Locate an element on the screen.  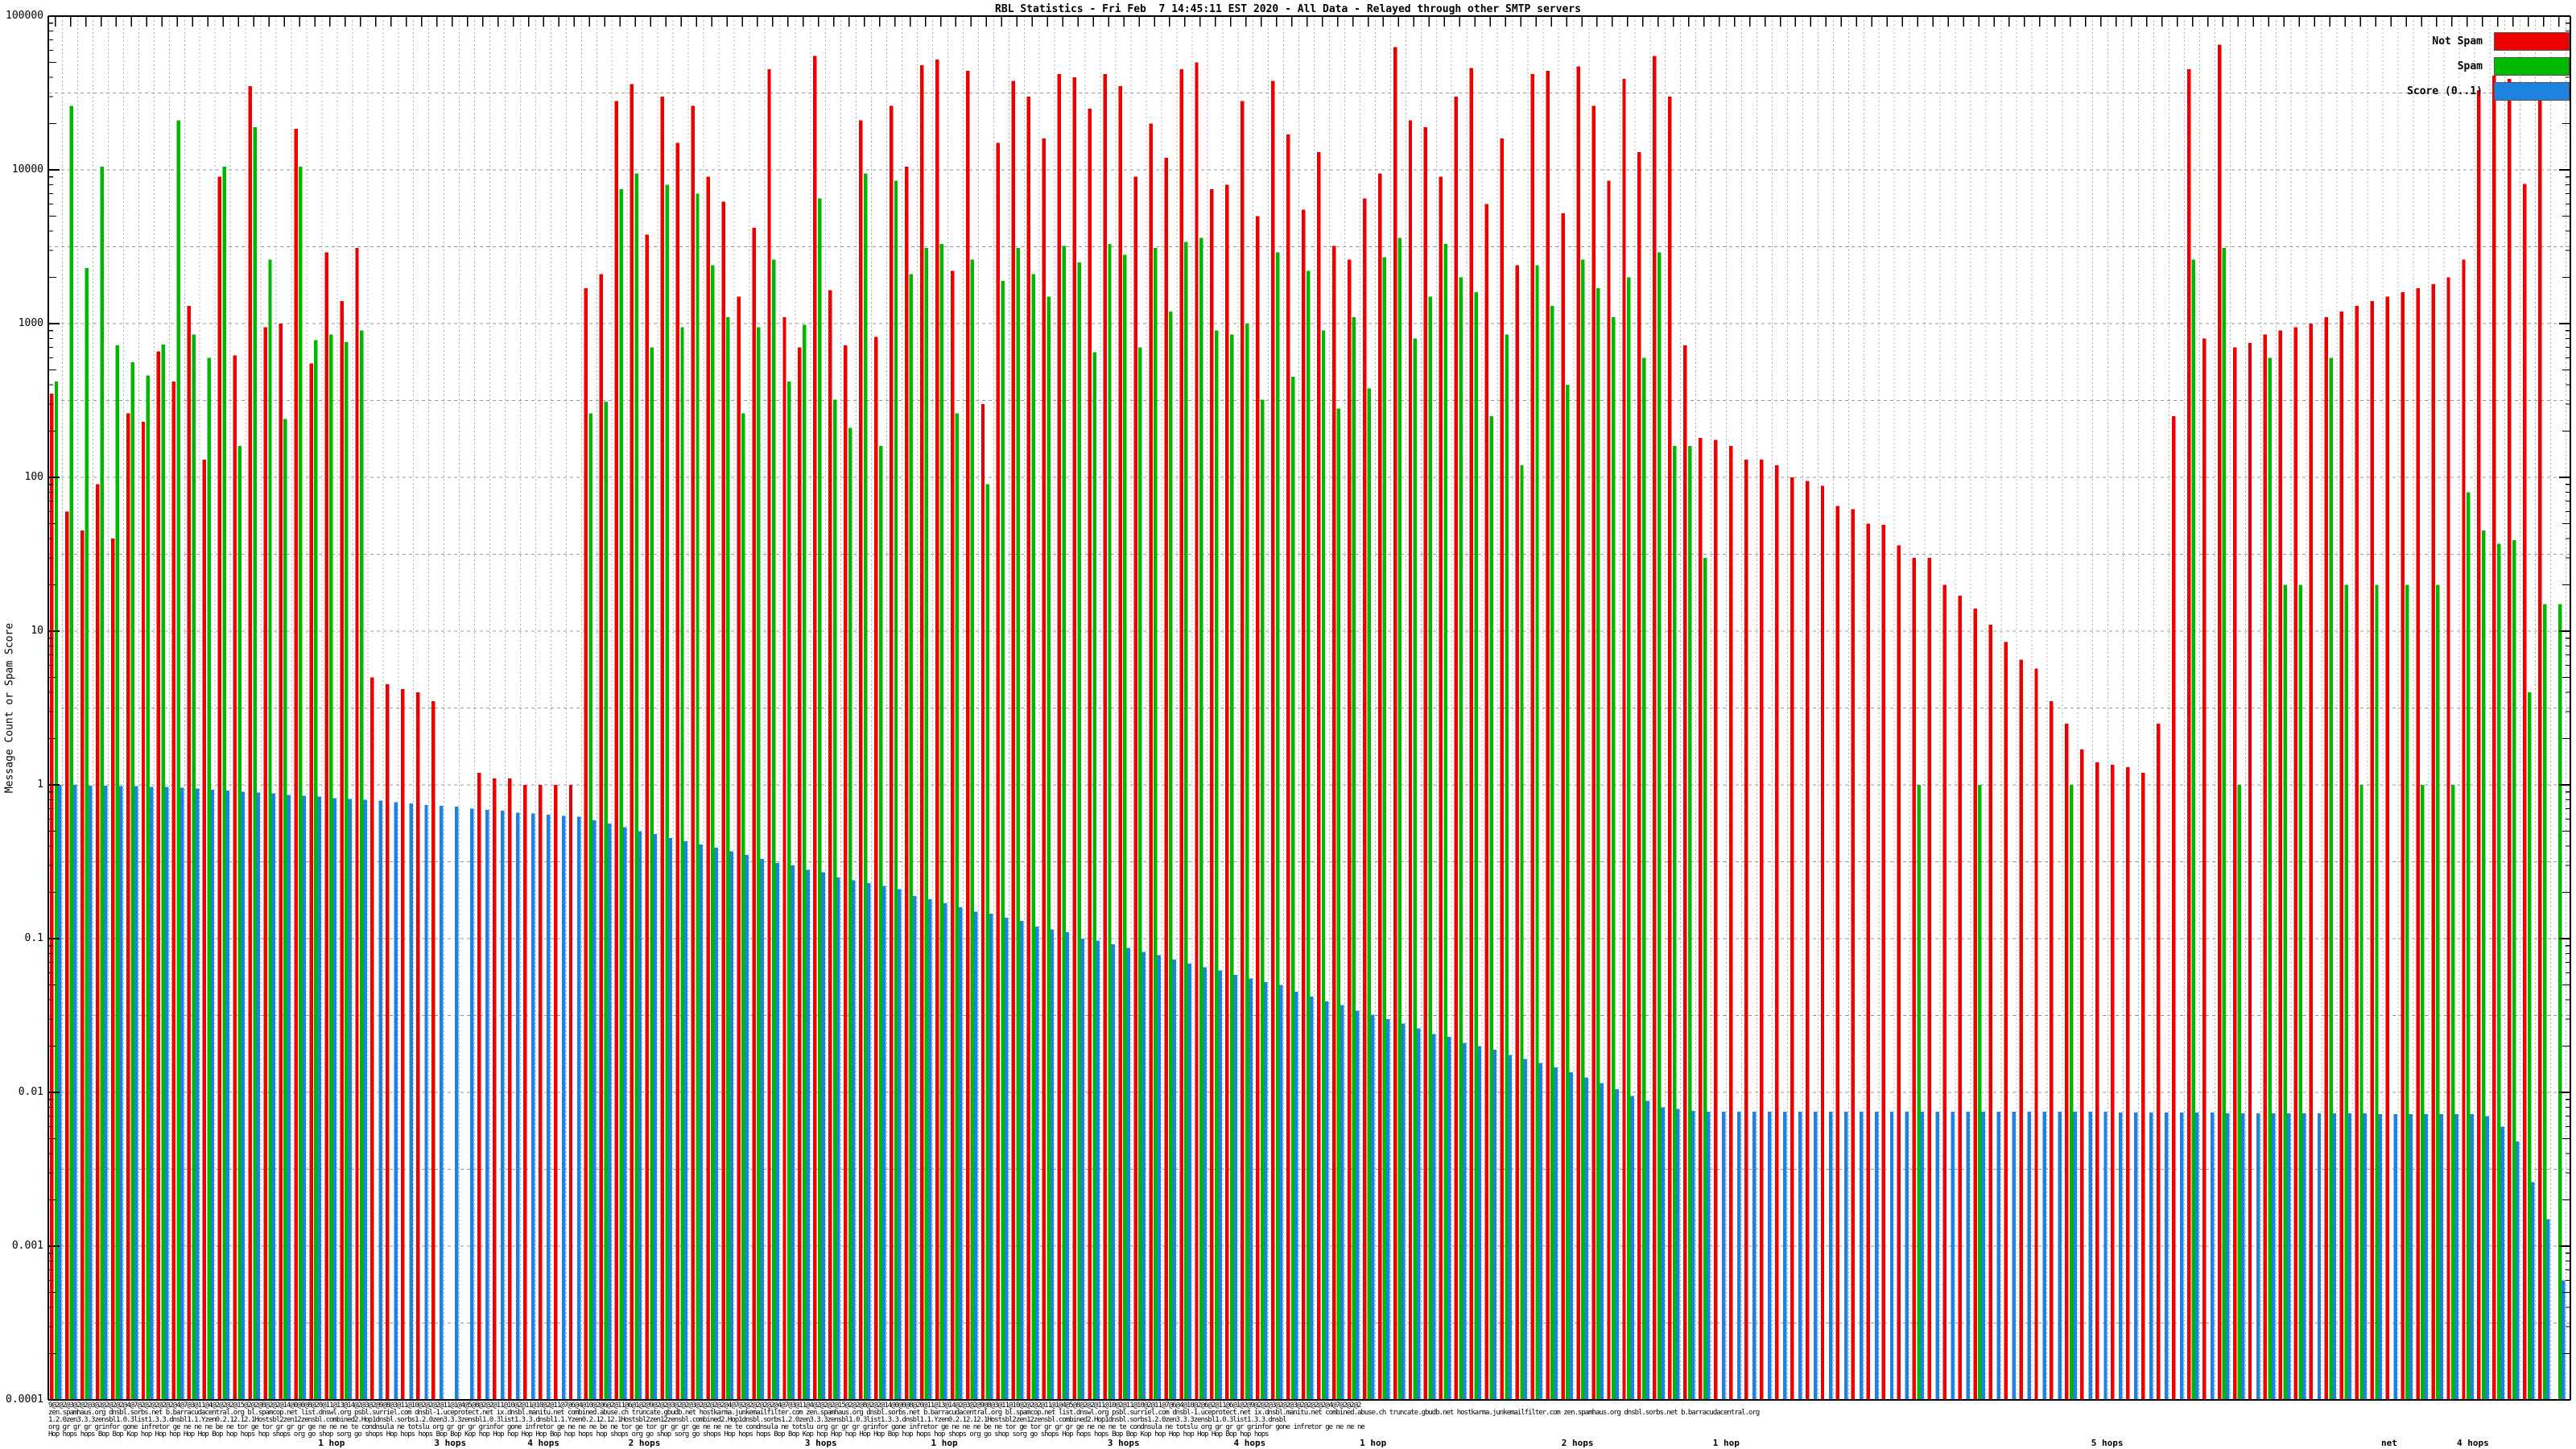
y-tick-label: 0.001 is located at coordinates (27, 1246).